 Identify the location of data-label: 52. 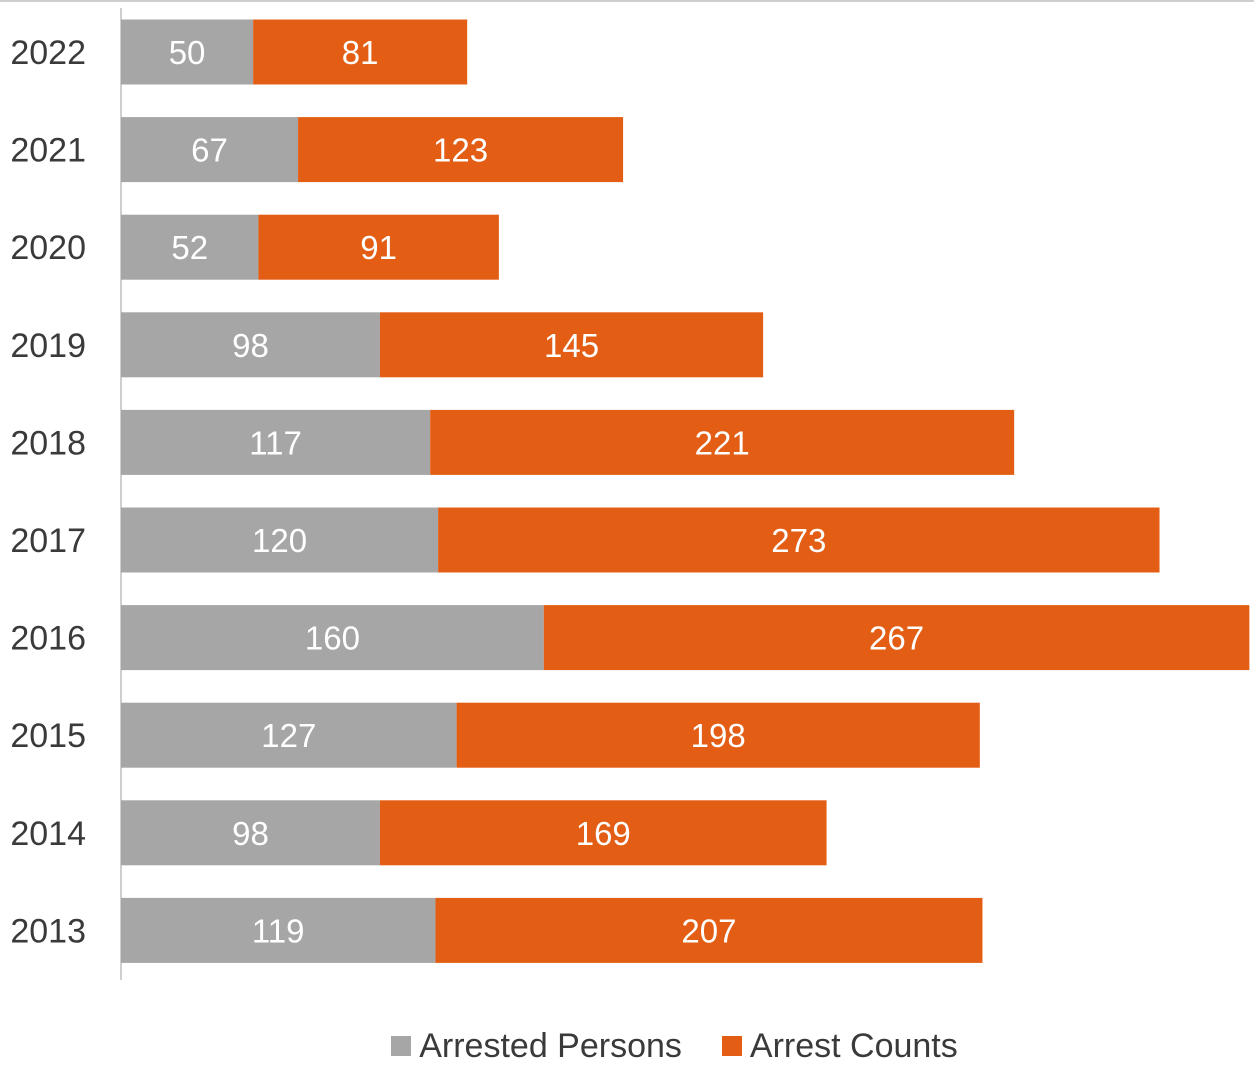
(189, 247).